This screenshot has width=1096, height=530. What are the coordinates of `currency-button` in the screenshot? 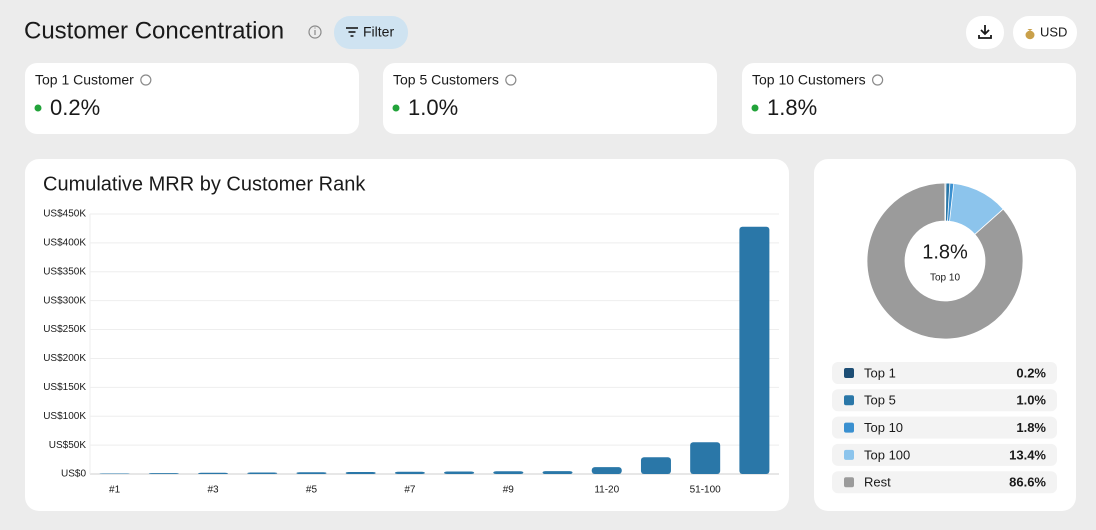 It's located at (1045, 32).